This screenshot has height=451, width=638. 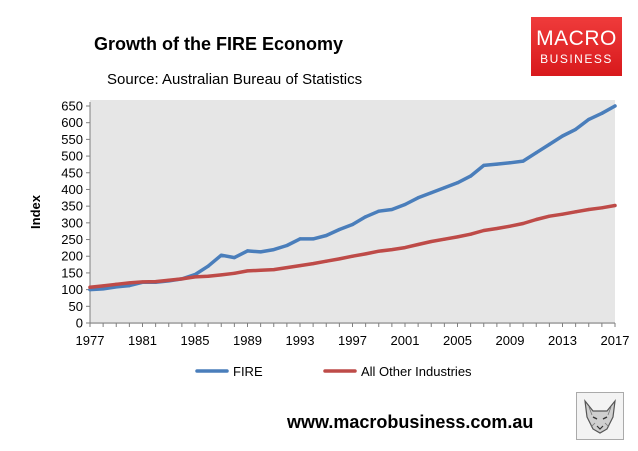 What do you see at coordinates (300, 340) in the screenshot?
I see `x-tick-label: 1993` at bounding box center [300, 340].